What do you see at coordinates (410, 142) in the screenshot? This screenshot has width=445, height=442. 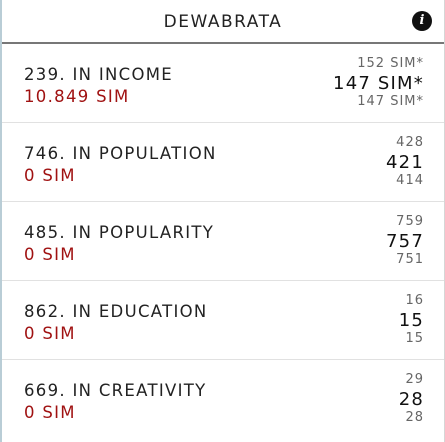 I see `previous-rank-value: 428` at bounding box center [410, 142].